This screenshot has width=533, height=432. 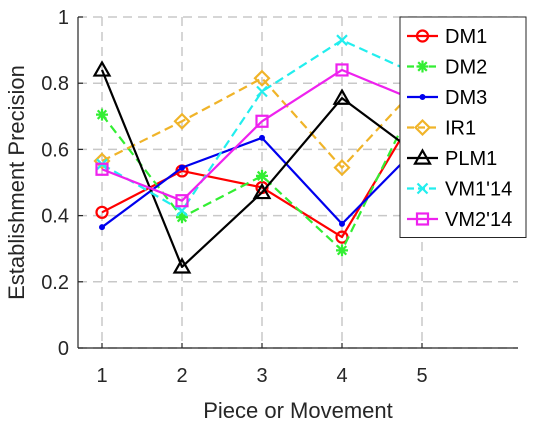 I want to click on y-tick-label: 0, so click(x=63, y=349).